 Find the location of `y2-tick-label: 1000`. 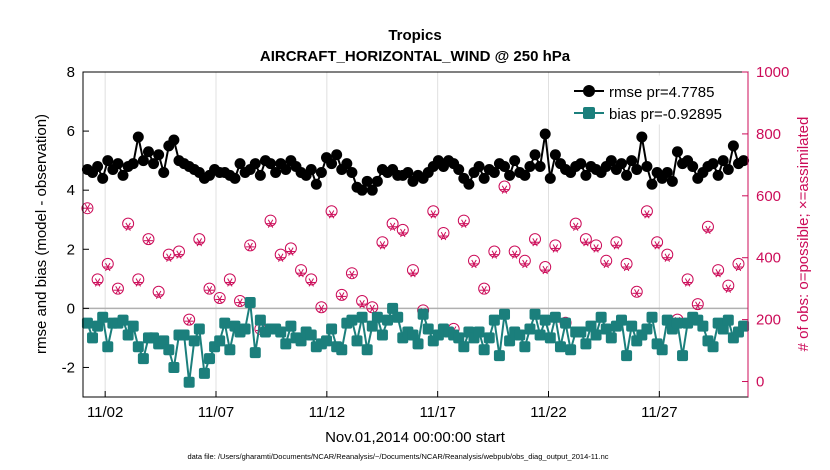

y2-tick-label: 1000 is located at coordinates (772, 72).